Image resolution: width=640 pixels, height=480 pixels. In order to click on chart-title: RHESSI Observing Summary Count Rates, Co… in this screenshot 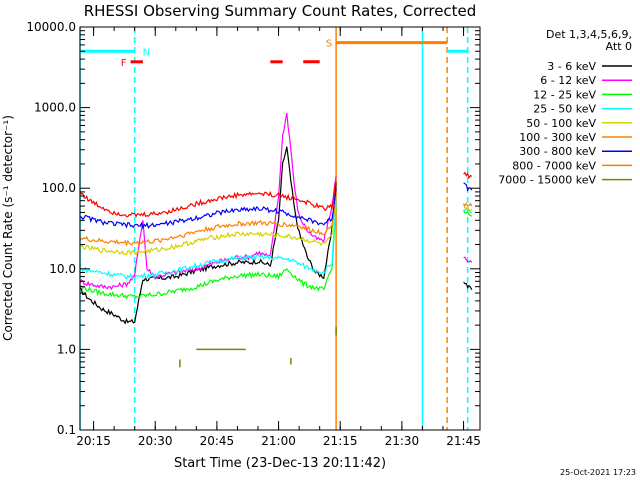, I will do `click(280, 11)`.